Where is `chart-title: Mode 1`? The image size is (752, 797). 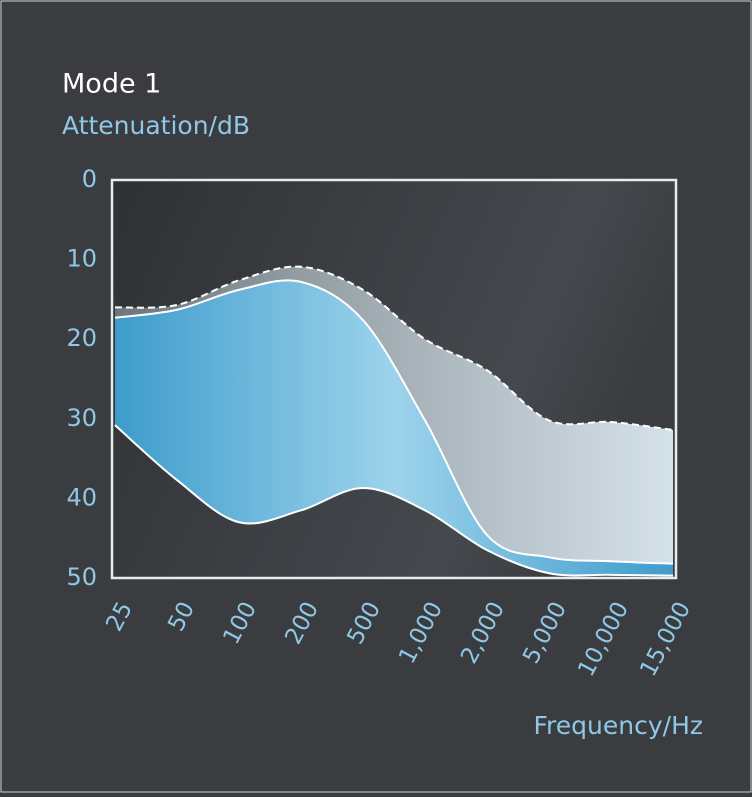 chart-title: Mode 1 is located at coordinates (111, 84).